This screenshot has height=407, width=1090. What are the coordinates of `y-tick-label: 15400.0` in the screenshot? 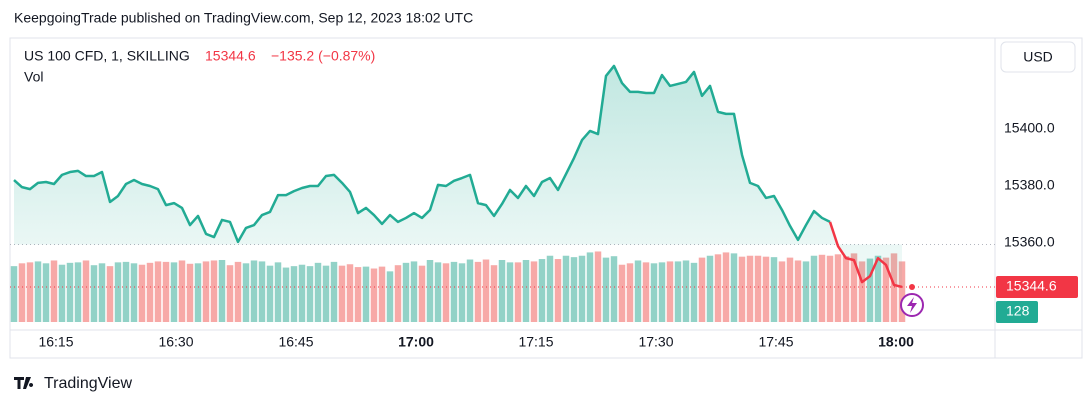 It's located at (1029, 128).